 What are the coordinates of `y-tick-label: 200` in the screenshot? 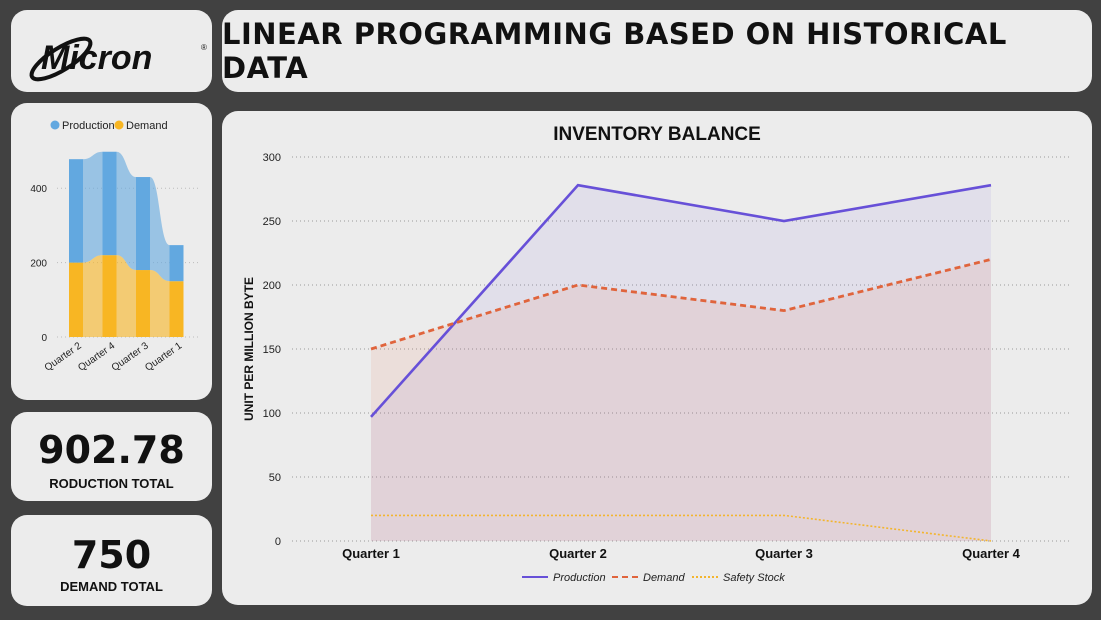 It's located at (272, 286).